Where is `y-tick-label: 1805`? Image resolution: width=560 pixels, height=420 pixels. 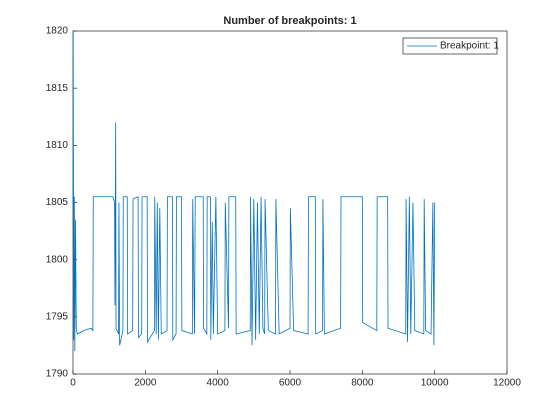 y-tick-label: 1805 is located at coordinates (57, 202).